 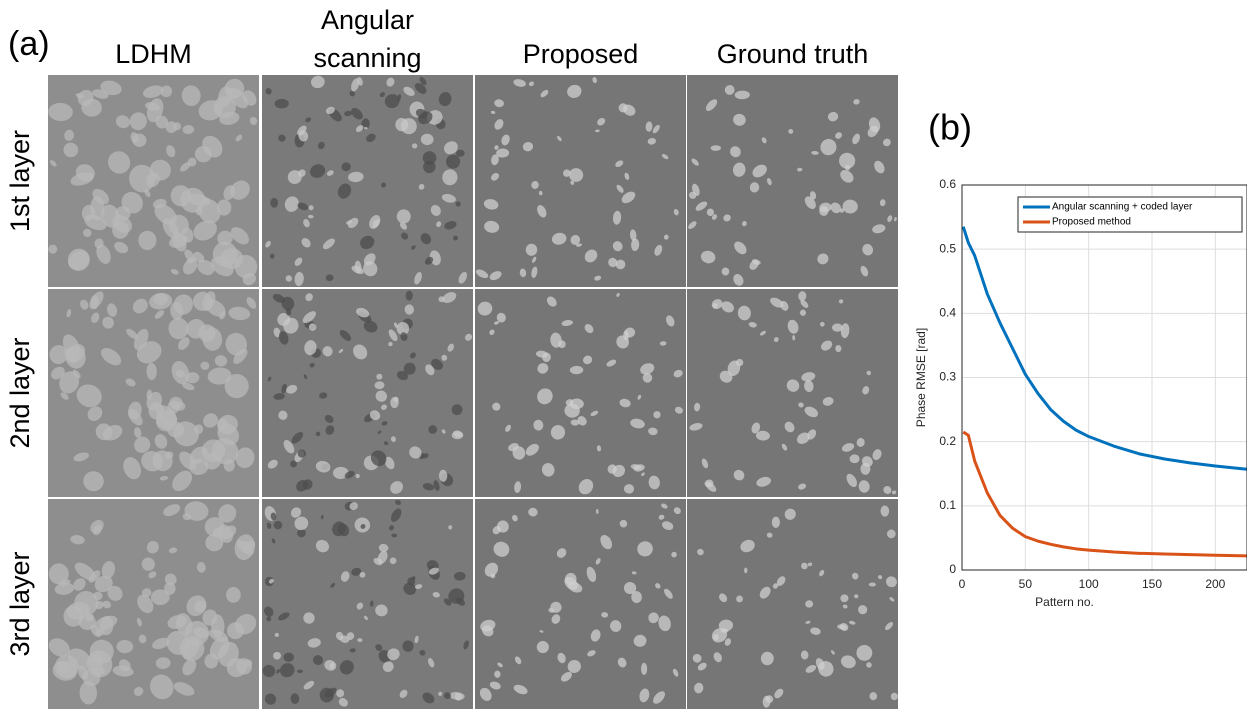 I want to click on y-tick-label: 0.5, so click(x=947, y=248).